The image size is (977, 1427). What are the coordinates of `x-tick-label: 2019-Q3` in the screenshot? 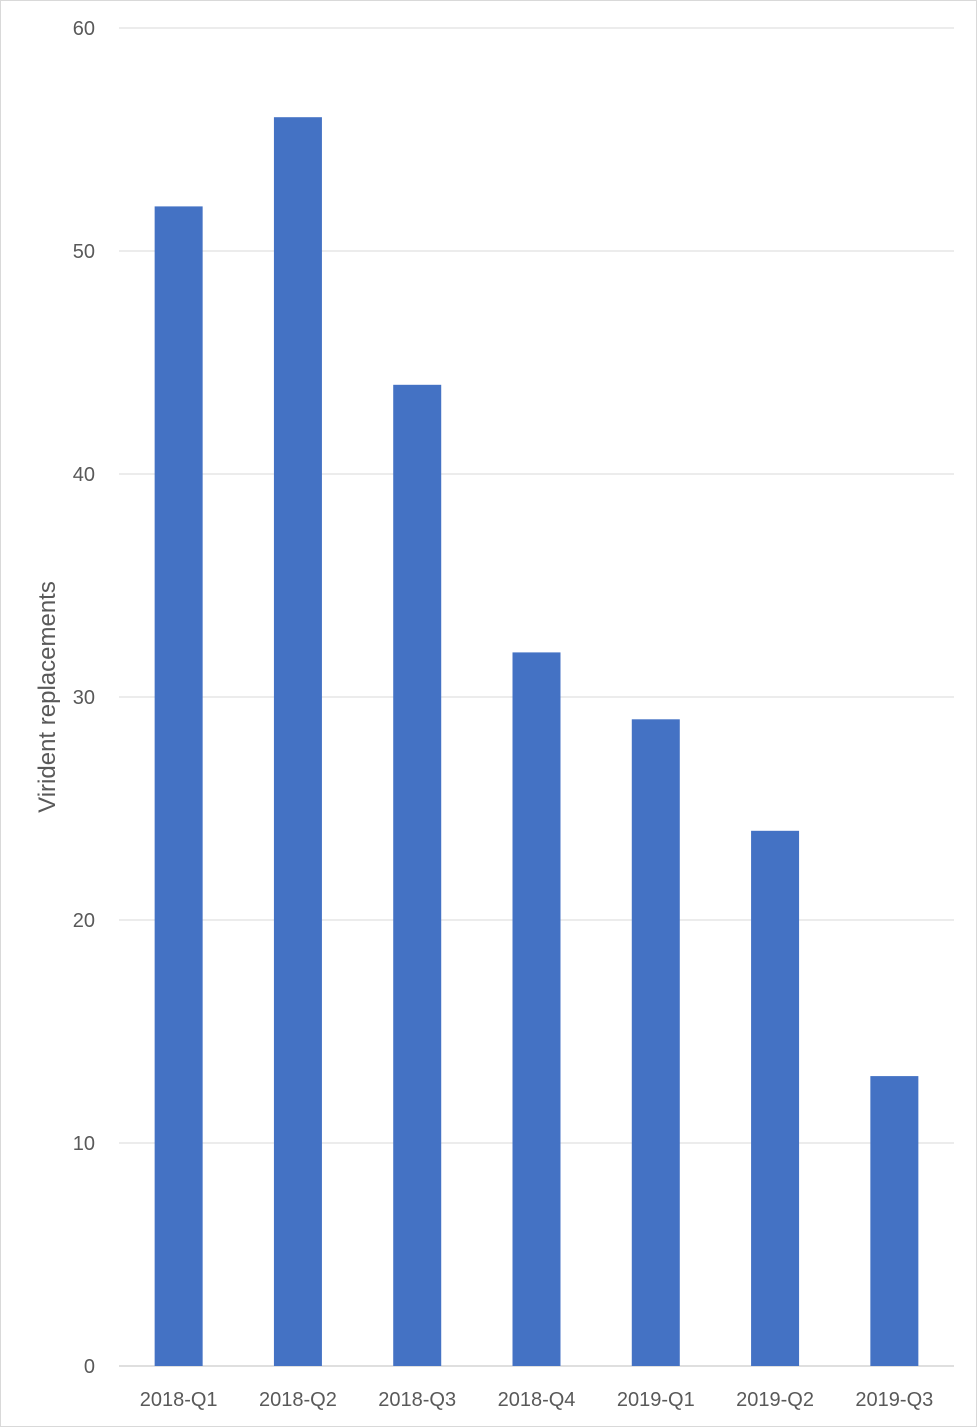 It's located at (894, 1400).